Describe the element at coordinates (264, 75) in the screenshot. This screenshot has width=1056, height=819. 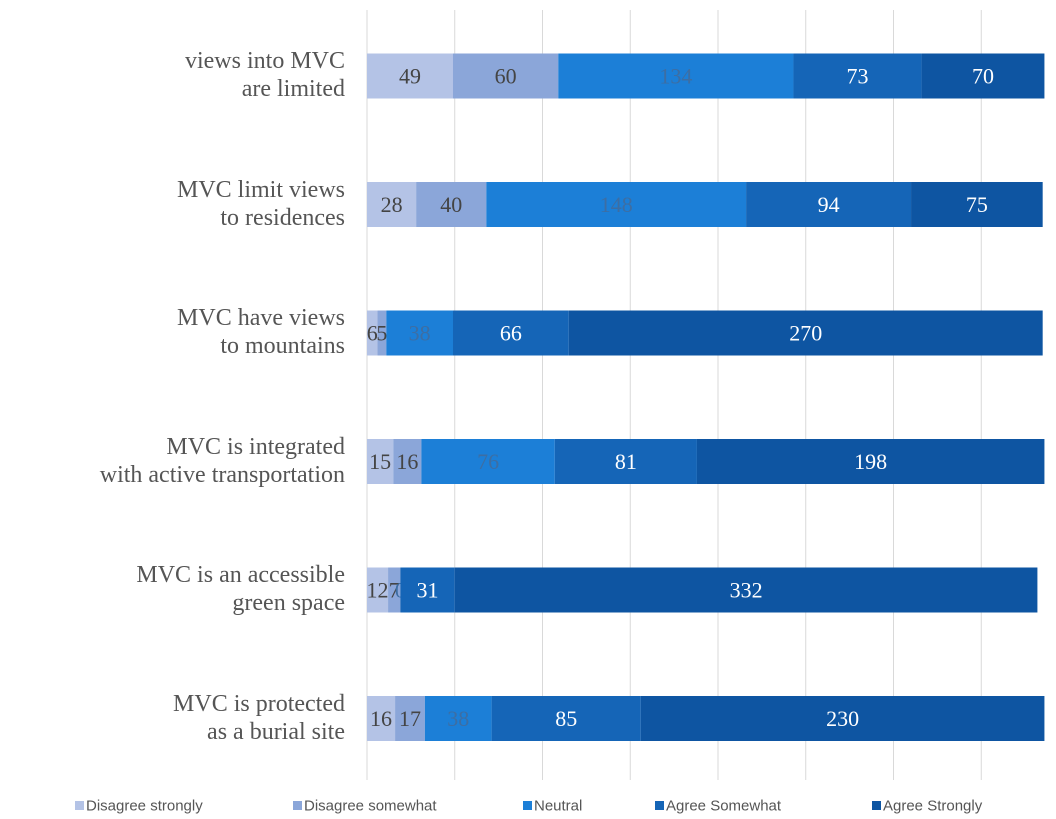
I see `y-tick-label: views into MVC are limited` at that location.